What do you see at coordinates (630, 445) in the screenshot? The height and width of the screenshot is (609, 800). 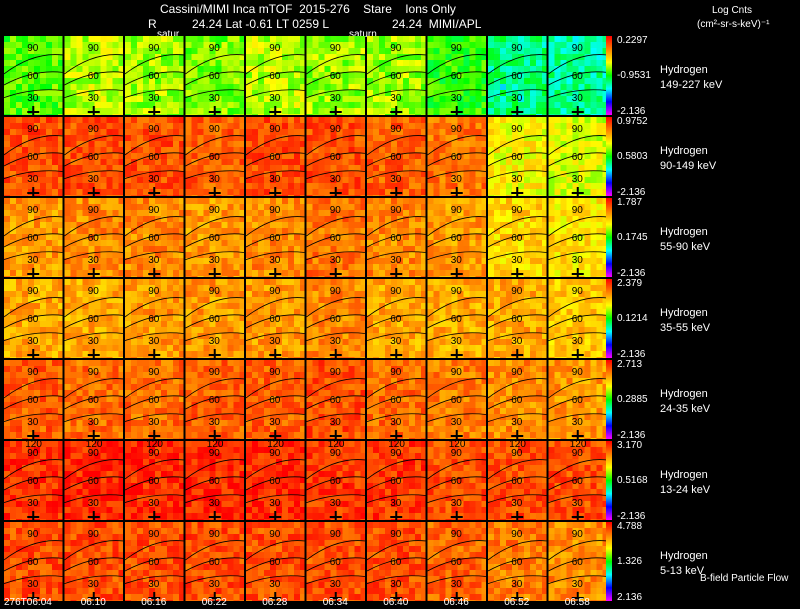 I see `colorbar-max-label: 3.170` at bounding box center [630, 445].